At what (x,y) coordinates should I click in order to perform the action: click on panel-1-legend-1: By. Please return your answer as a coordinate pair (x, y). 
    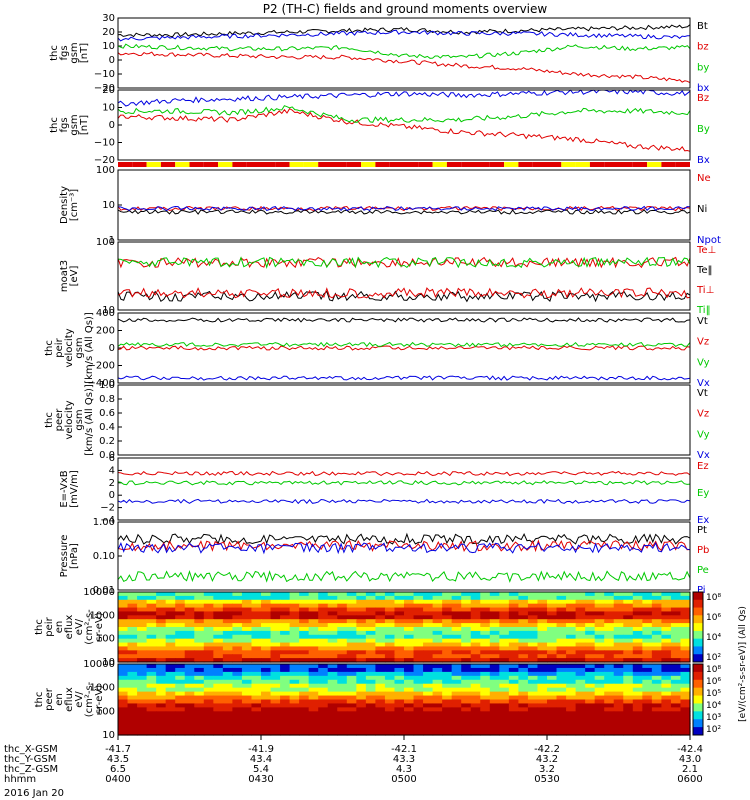
    Looking at the image, I should click on (703, 129).